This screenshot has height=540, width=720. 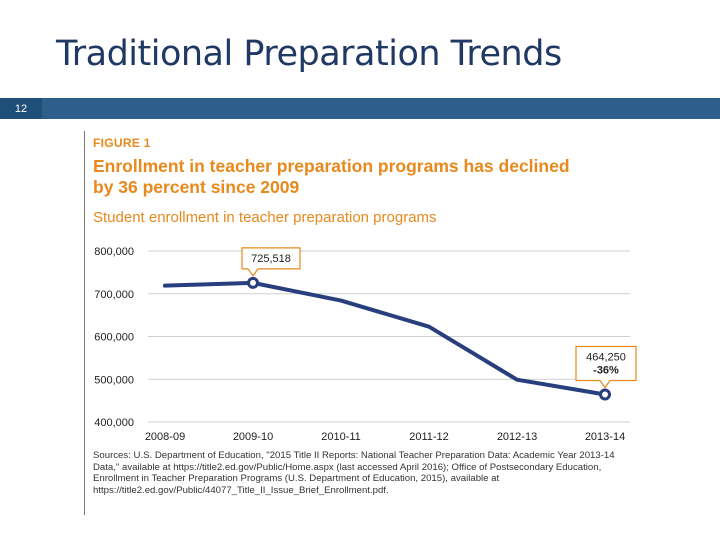 What do you see at coordinates (606, 358) in the screenshot?
I see `annotation-label: 464,250` at bounding box center [606, 358].